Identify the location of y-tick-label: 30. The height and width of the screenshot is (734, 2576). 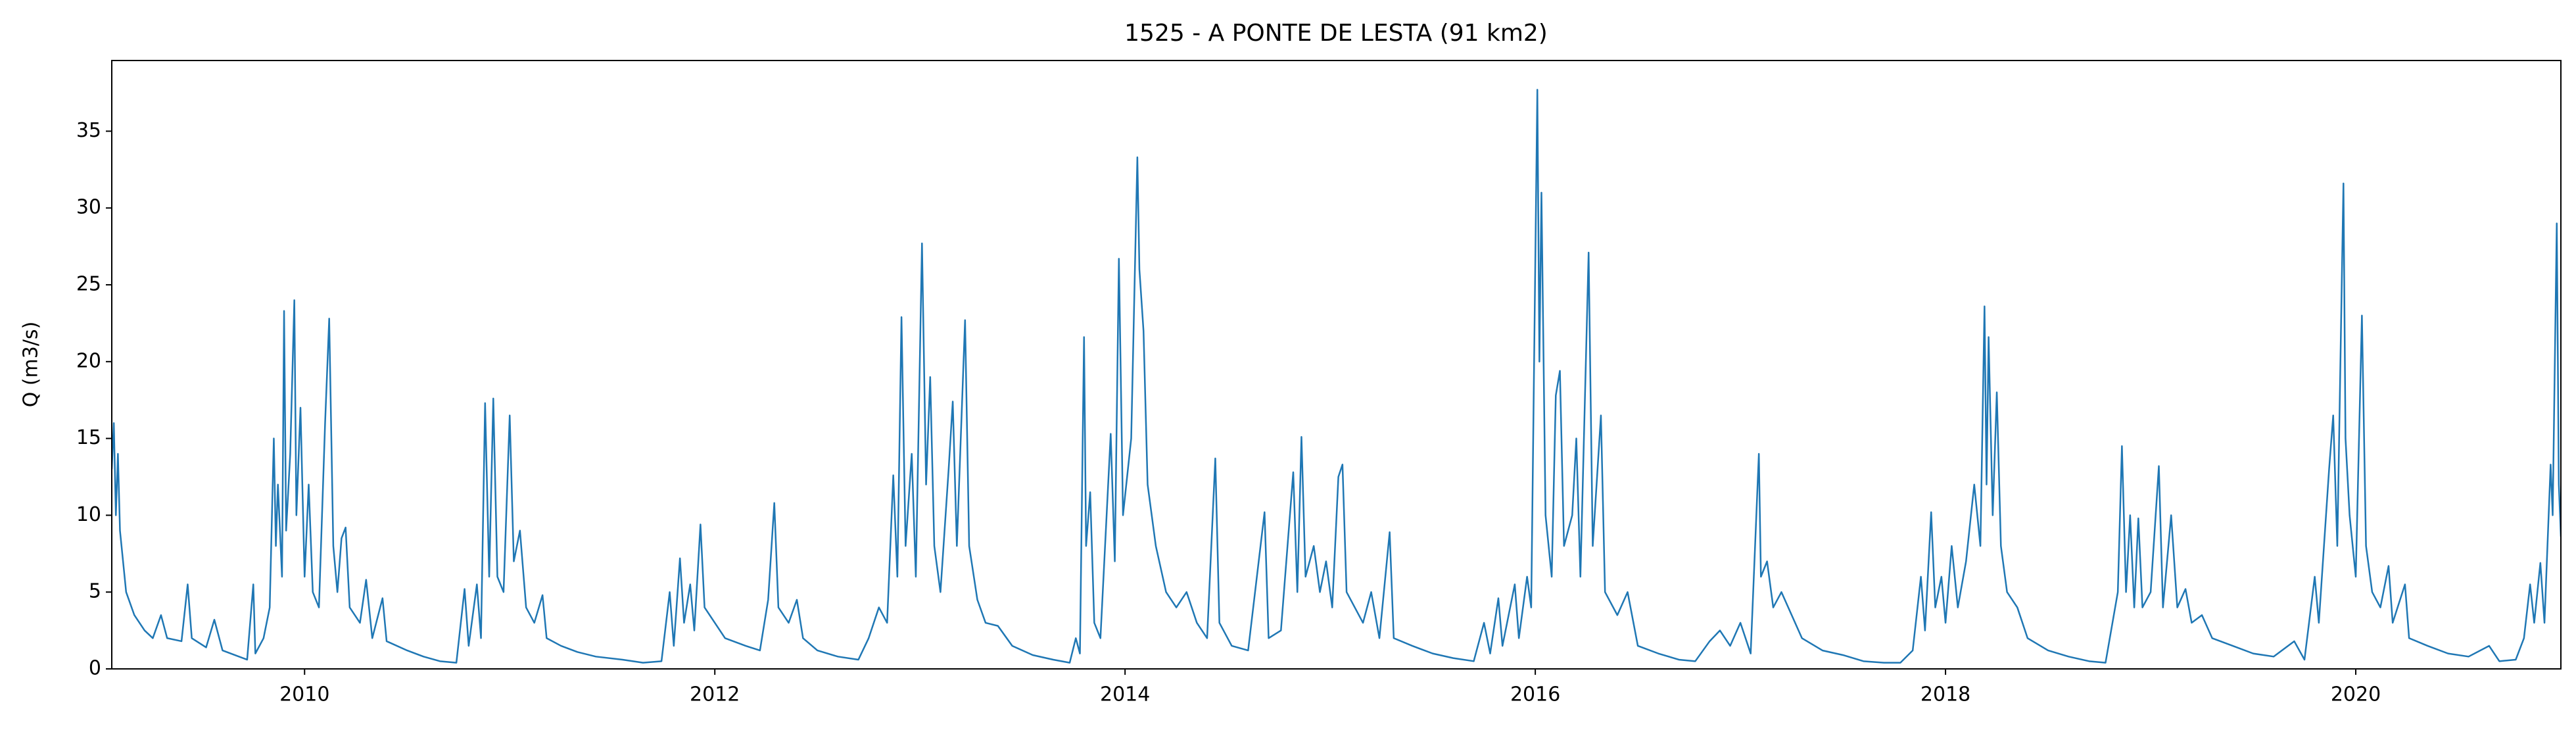
(88, 207).